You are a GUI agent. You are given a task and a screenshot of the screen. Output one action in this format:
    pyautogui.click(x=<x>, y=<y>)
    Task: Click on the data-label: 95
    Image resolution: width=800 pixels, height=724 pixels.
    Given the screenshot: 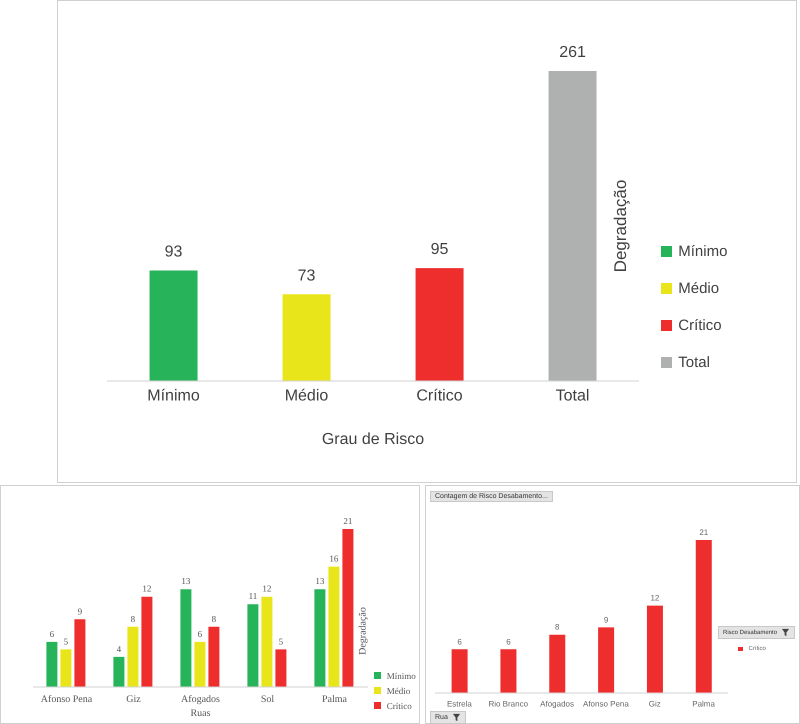 What is the action you would take?
    pyautogui.click(x=439, y=249)
    